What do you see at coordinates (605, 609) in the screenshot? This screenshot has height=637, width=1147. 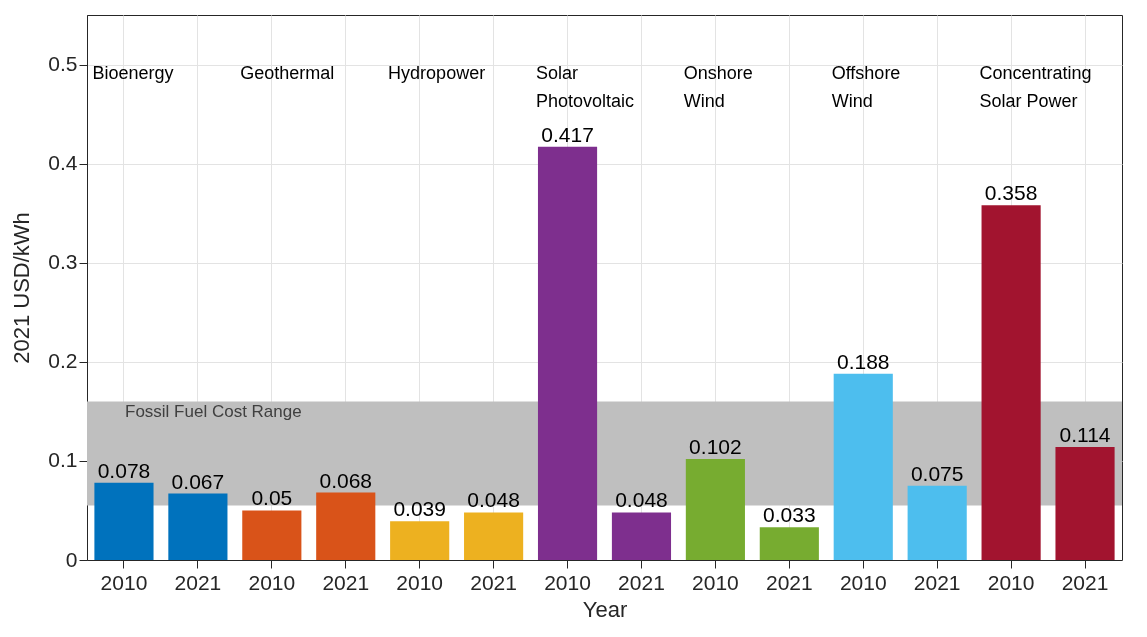 I see `x-axis-title: Year` at bounding box center [605, 609].